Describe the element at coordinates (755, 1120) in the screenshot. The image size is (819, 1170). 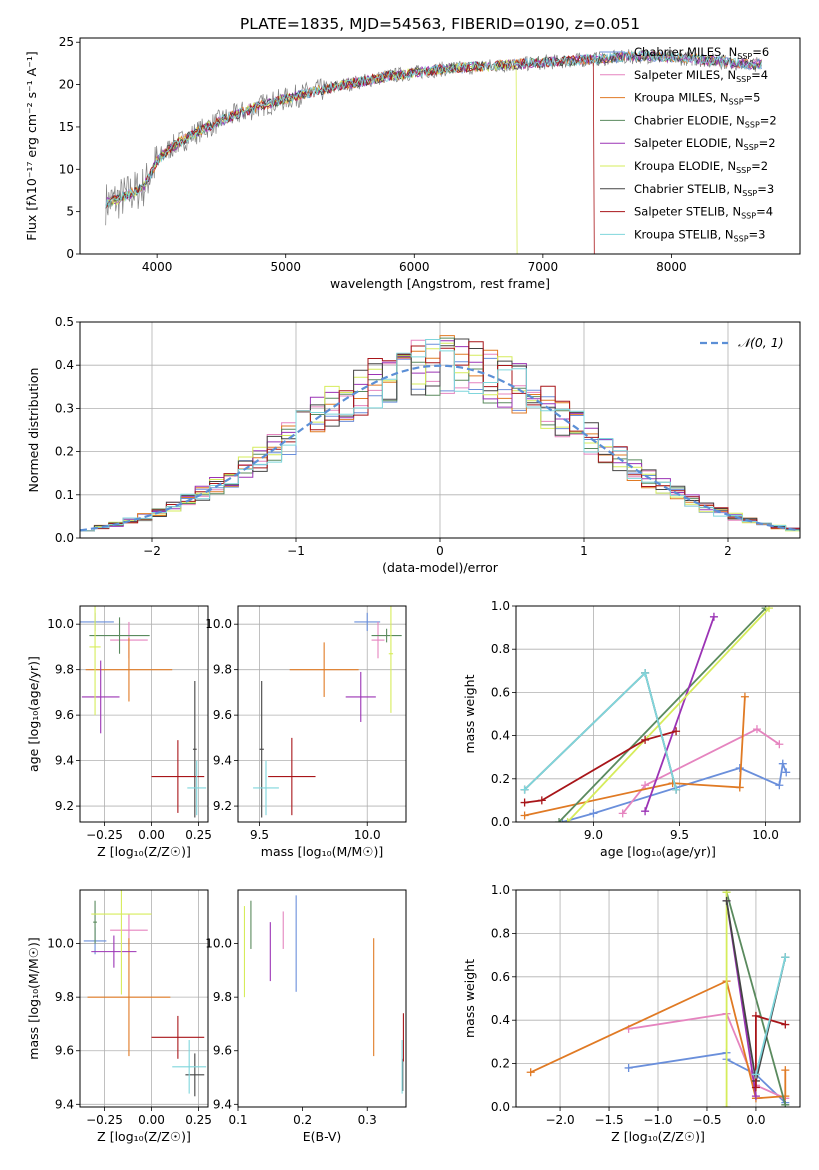
I see `x-tick-label: 0.0` at that location.